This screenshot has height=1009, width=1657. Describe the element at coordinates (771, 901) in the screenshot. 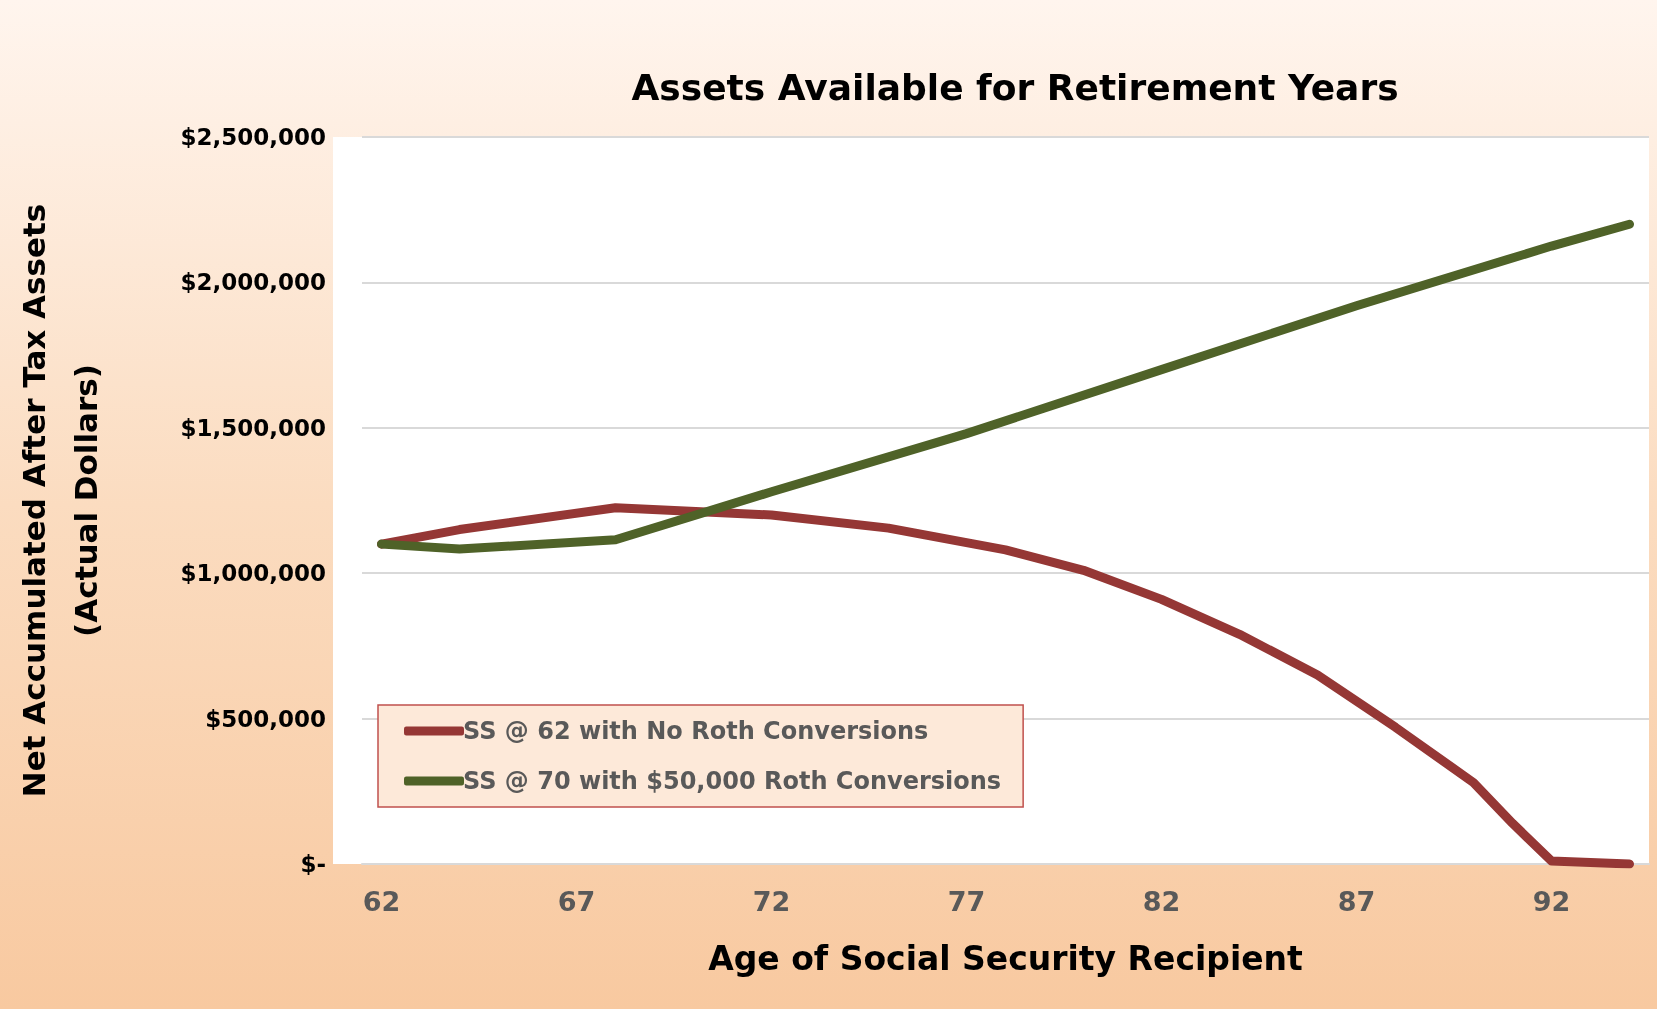

I see `x-tick-label: 72` at that location.